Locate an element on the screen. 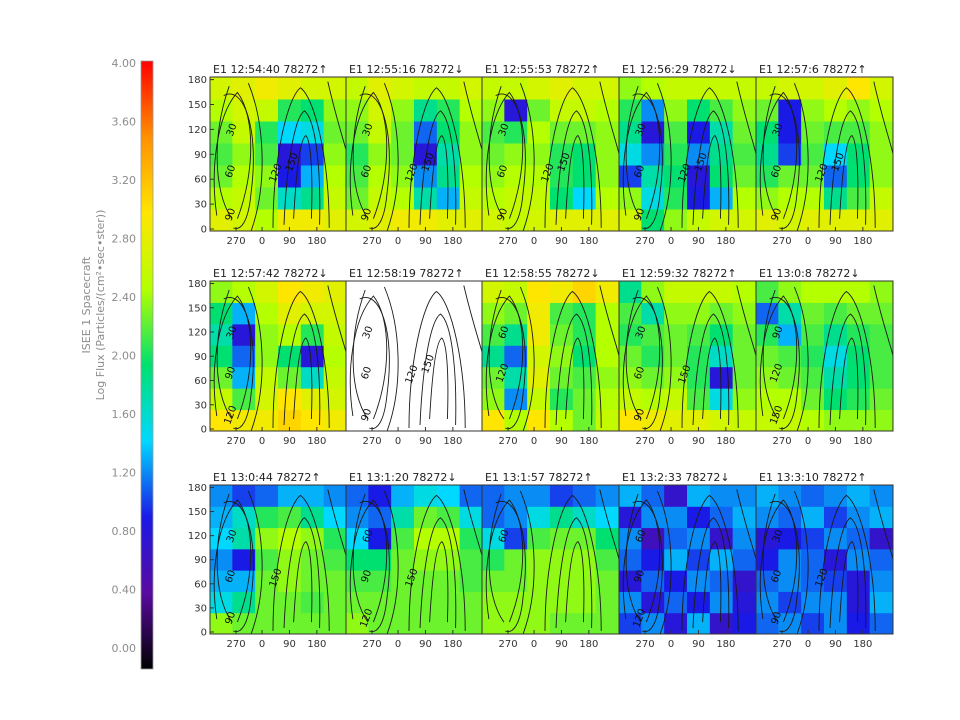 The image size is (960, 720). contour-label: 30 is located at coordinates (232, 130).